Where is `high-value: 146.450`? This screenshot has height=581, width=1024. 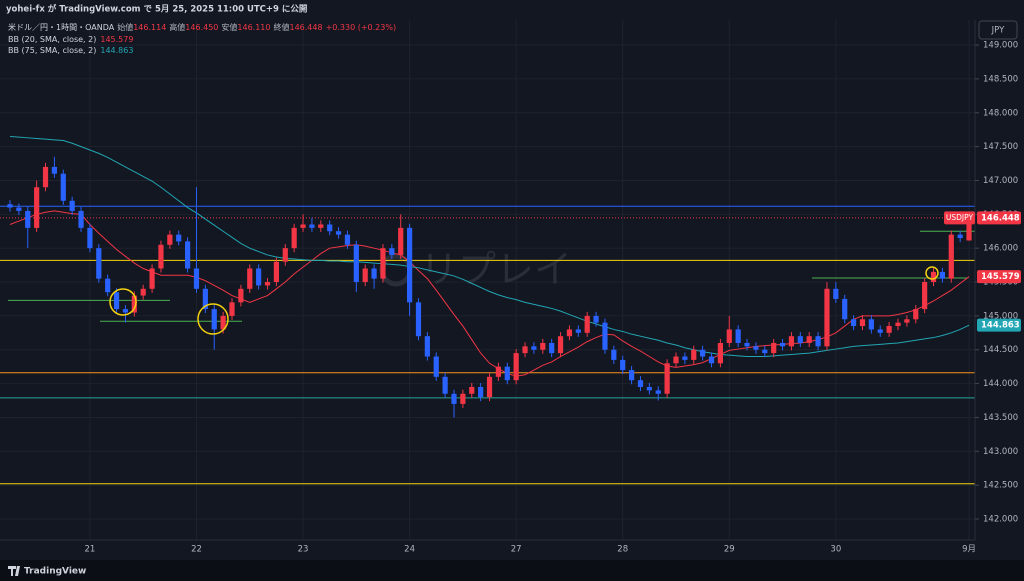
high-value: 146.450 is located at coordinates (201, 27).